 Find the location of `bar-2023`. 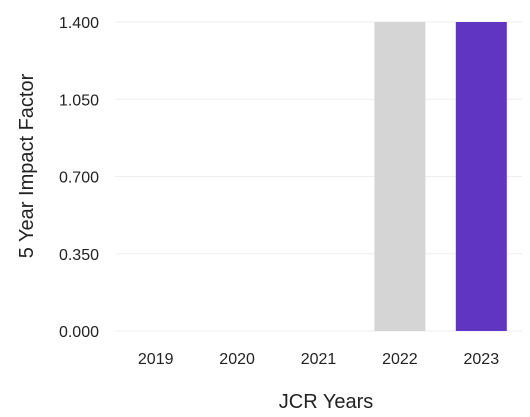

bar-2023 is located at coordinates (481, 176).